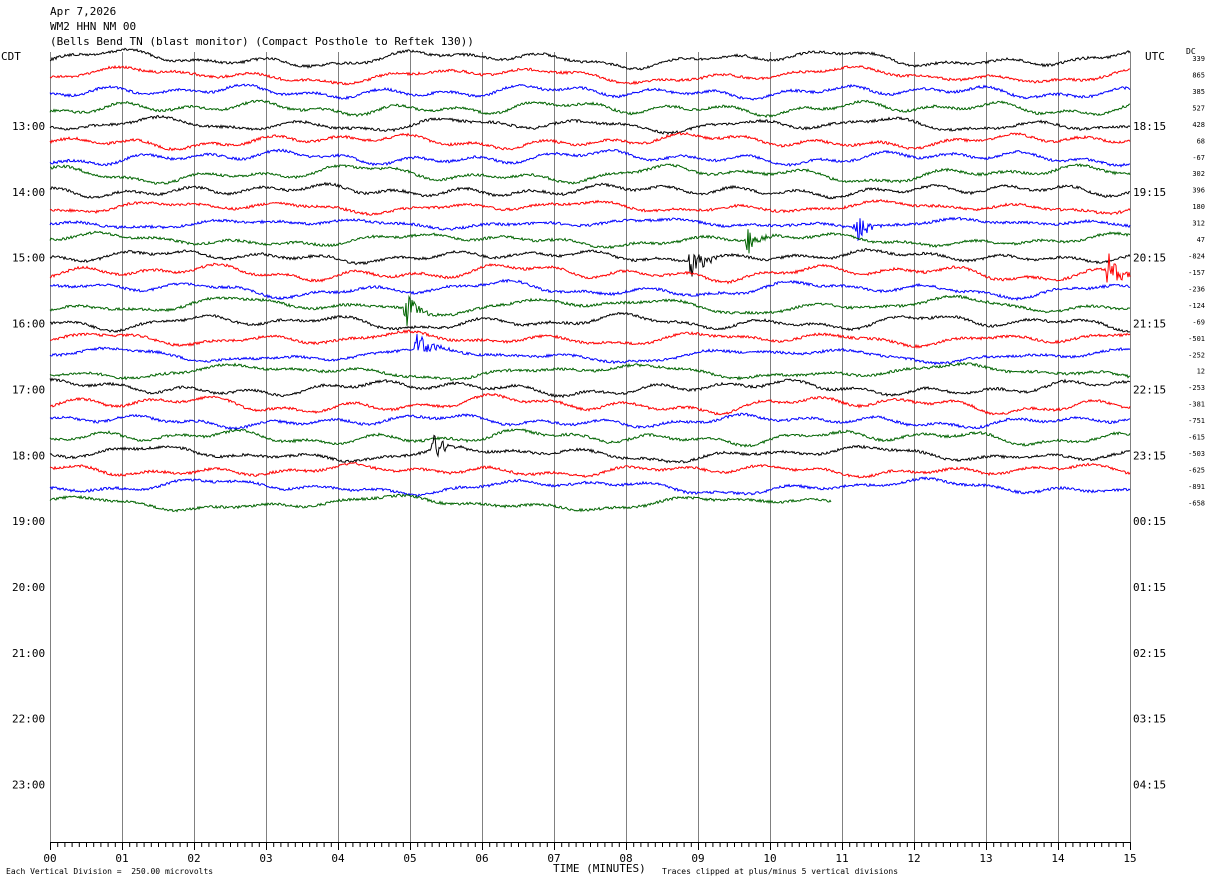  What do you see at coordinates (1149, 455) in the screenshot?
I see `utc-hour-label: 23:15` at bounding box center [1149, 455].